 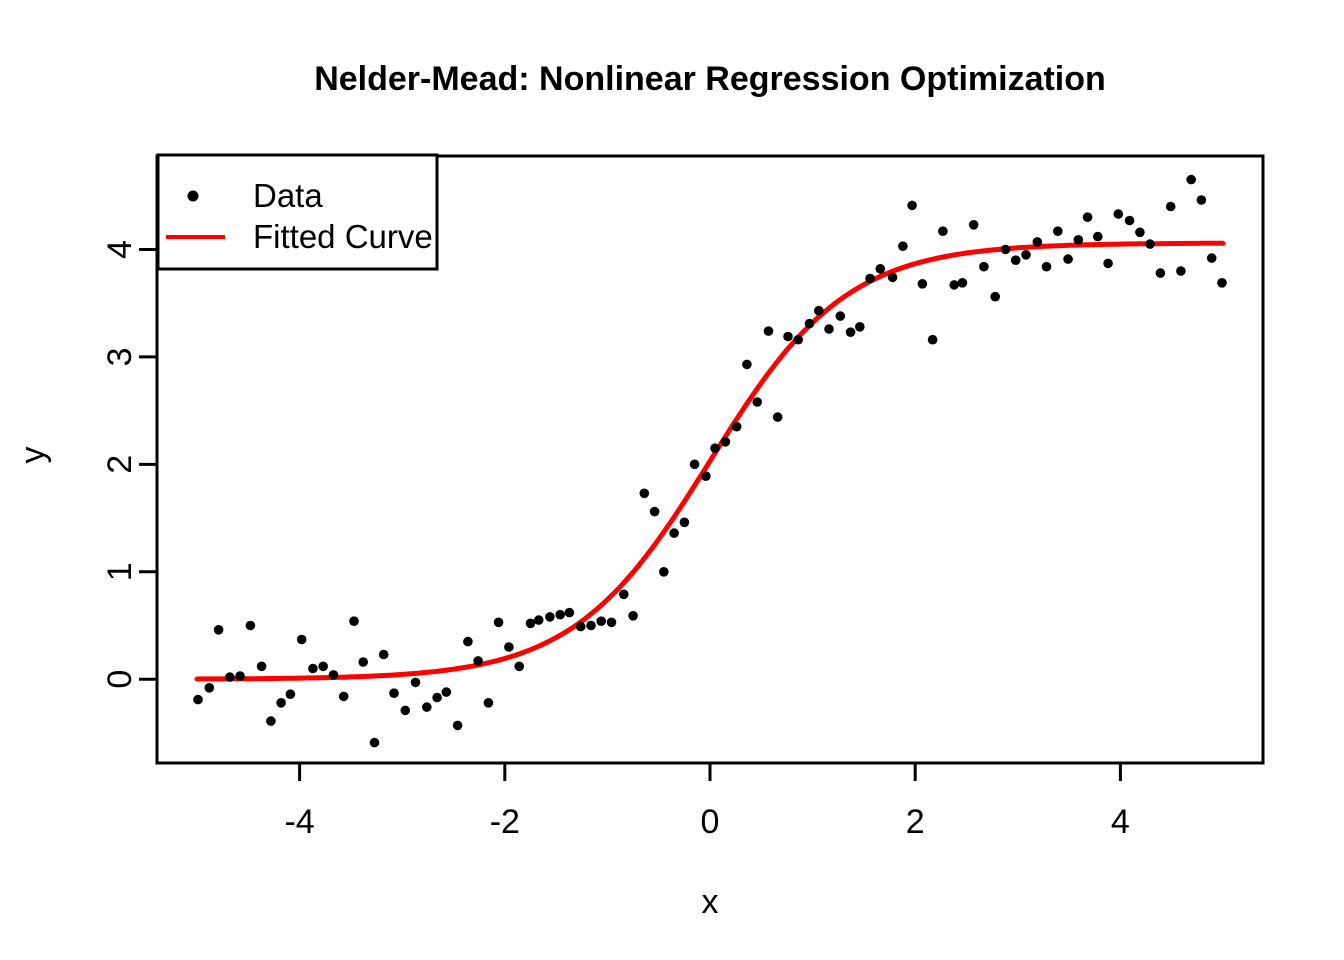 What do you see at coordinates (120, 249) in the screenshot?
I see `y-tick-label: 4` at bounding box center [120, 249].